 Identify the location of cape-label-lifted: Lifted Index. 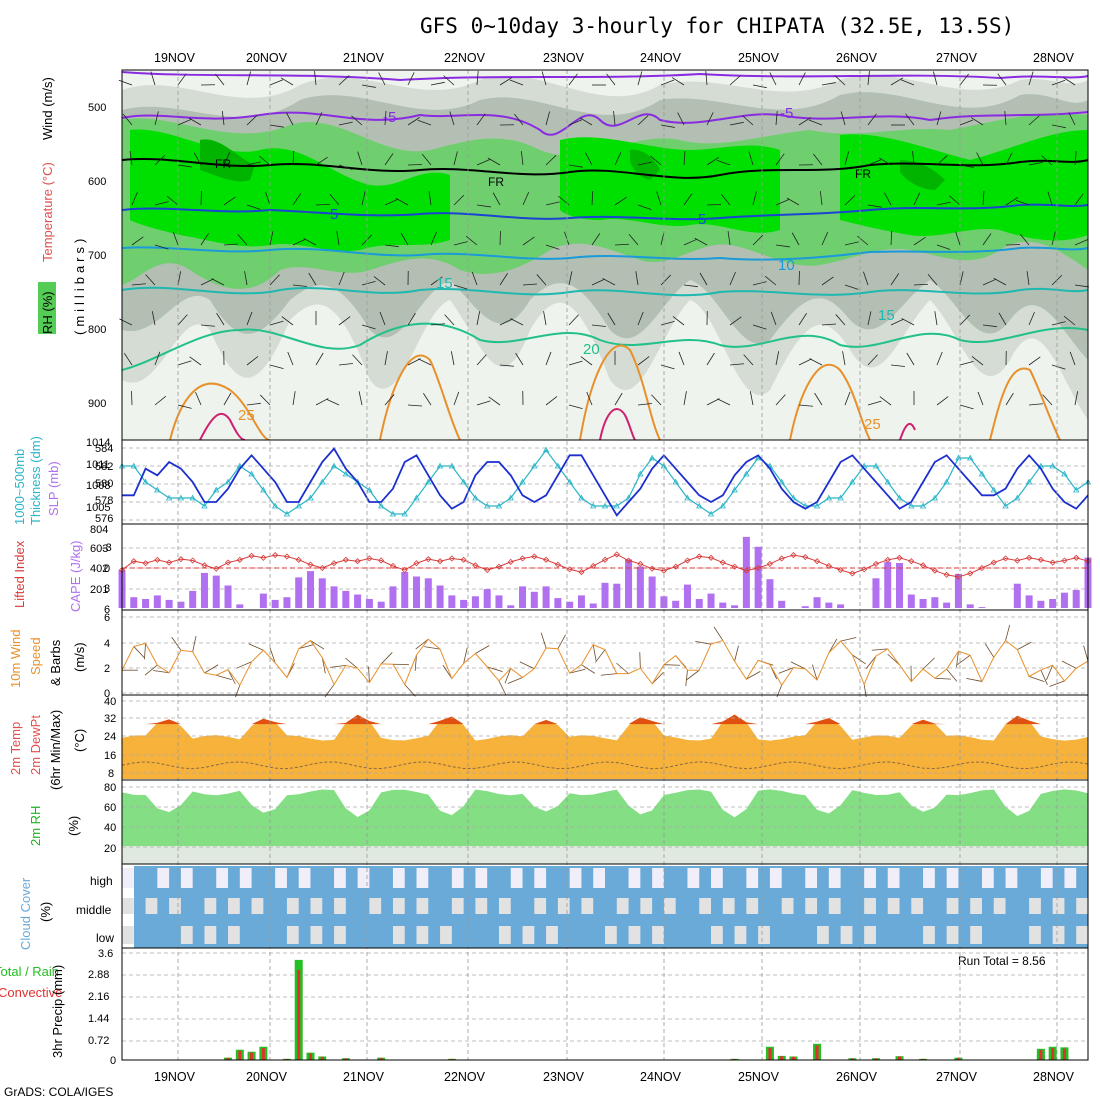
(19, 574).